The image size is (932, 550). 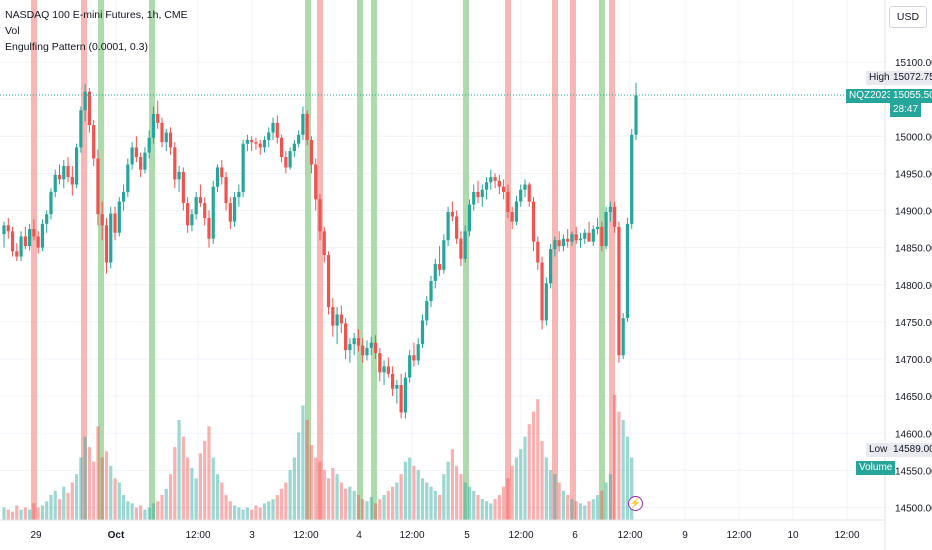 I want to click on currency-button: USD, so click(x=908, y=17).